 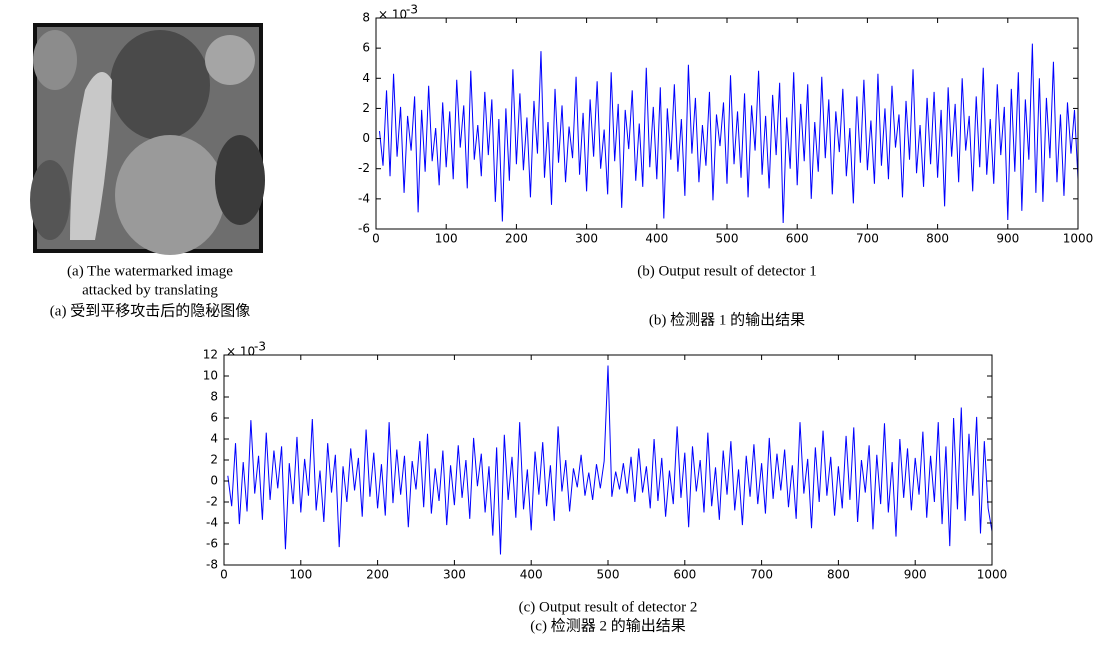 What do you see at coordinates (150, 310) in the screenshot?
I see `caption-zh: (a) 受到平移攻击后的隐秘图像` at bounding box center [150, 310].